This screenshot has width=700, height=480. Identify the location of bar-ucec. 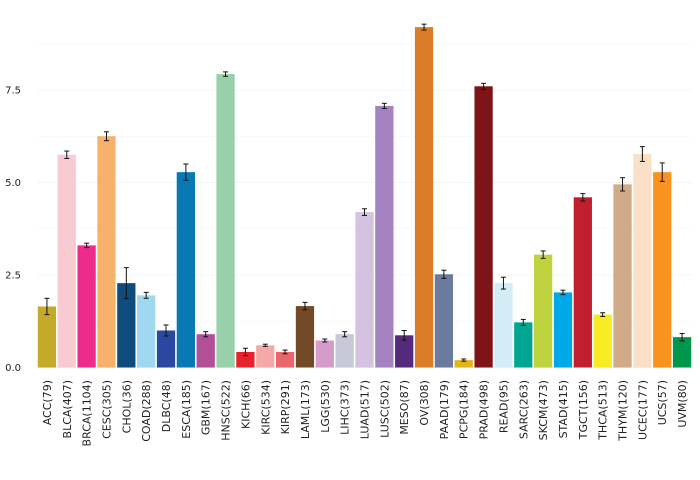
(642, 261).